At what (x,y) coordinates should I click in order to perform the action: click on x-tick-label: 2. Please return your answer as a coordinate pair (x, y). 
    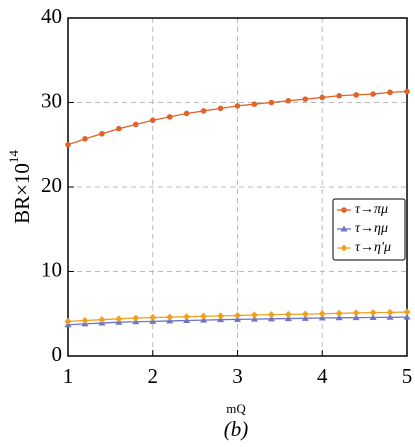
    Looking at the image, I should click on (153, 376).